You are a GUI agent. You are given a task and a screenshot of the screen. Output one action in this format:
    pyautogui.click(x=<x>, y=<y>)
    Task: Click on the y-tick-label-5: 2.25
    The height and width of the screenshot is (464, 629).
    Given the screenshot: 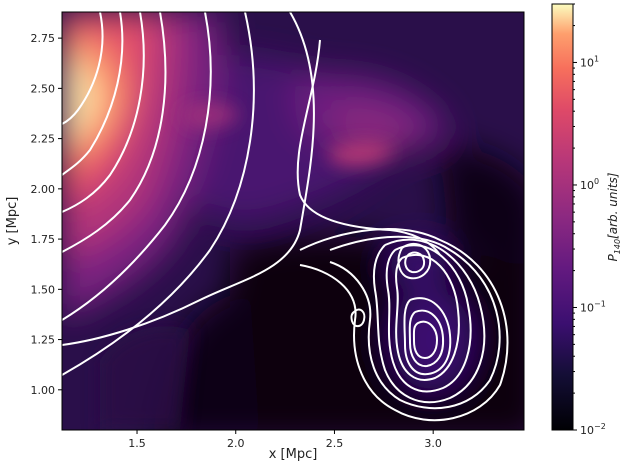 What is the action you would take?
    pyautogui.click(x=43, y=139)
    